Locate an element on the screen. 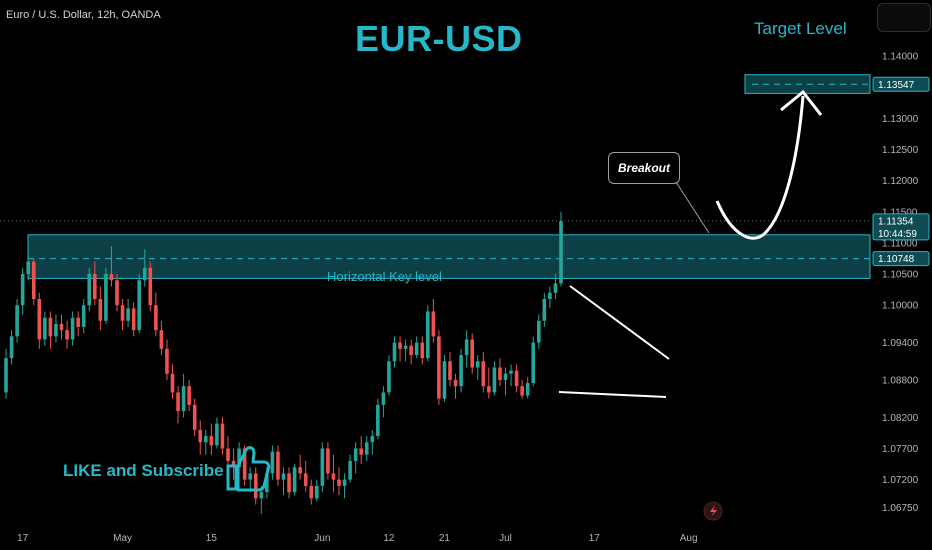 This screenshot has width=932, height=550. price-tick-label: 1.10000 is located at coordinates (900, 306).